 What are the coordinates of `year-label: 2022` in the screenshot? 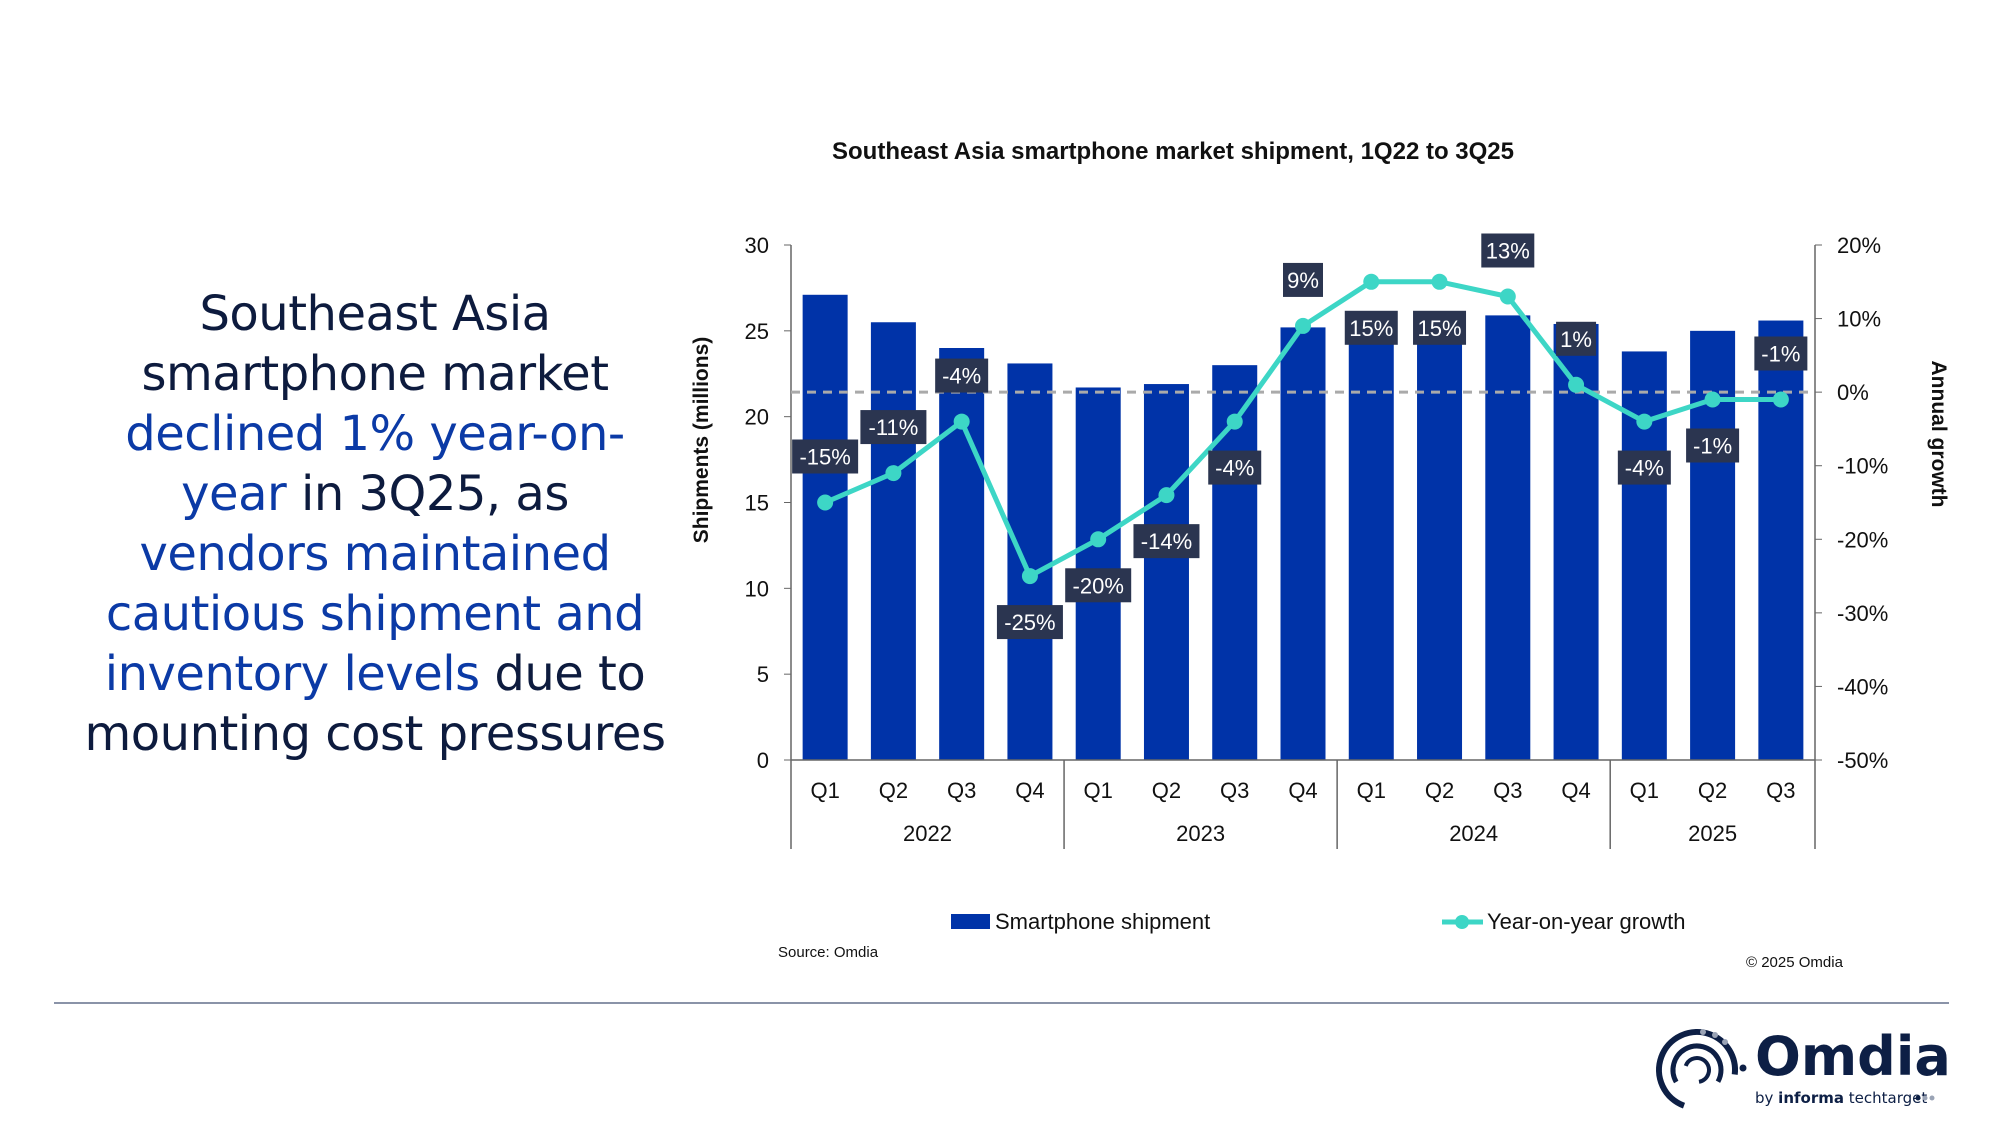 It's located at (927, 833).